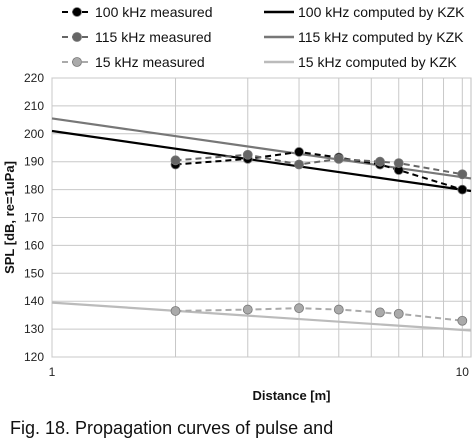  What do you see at coordinates (9, 217) in the screenshot?
I see `y-axis-title: SPL [dB, re=1uPa]` at bounding box center [9, 217].